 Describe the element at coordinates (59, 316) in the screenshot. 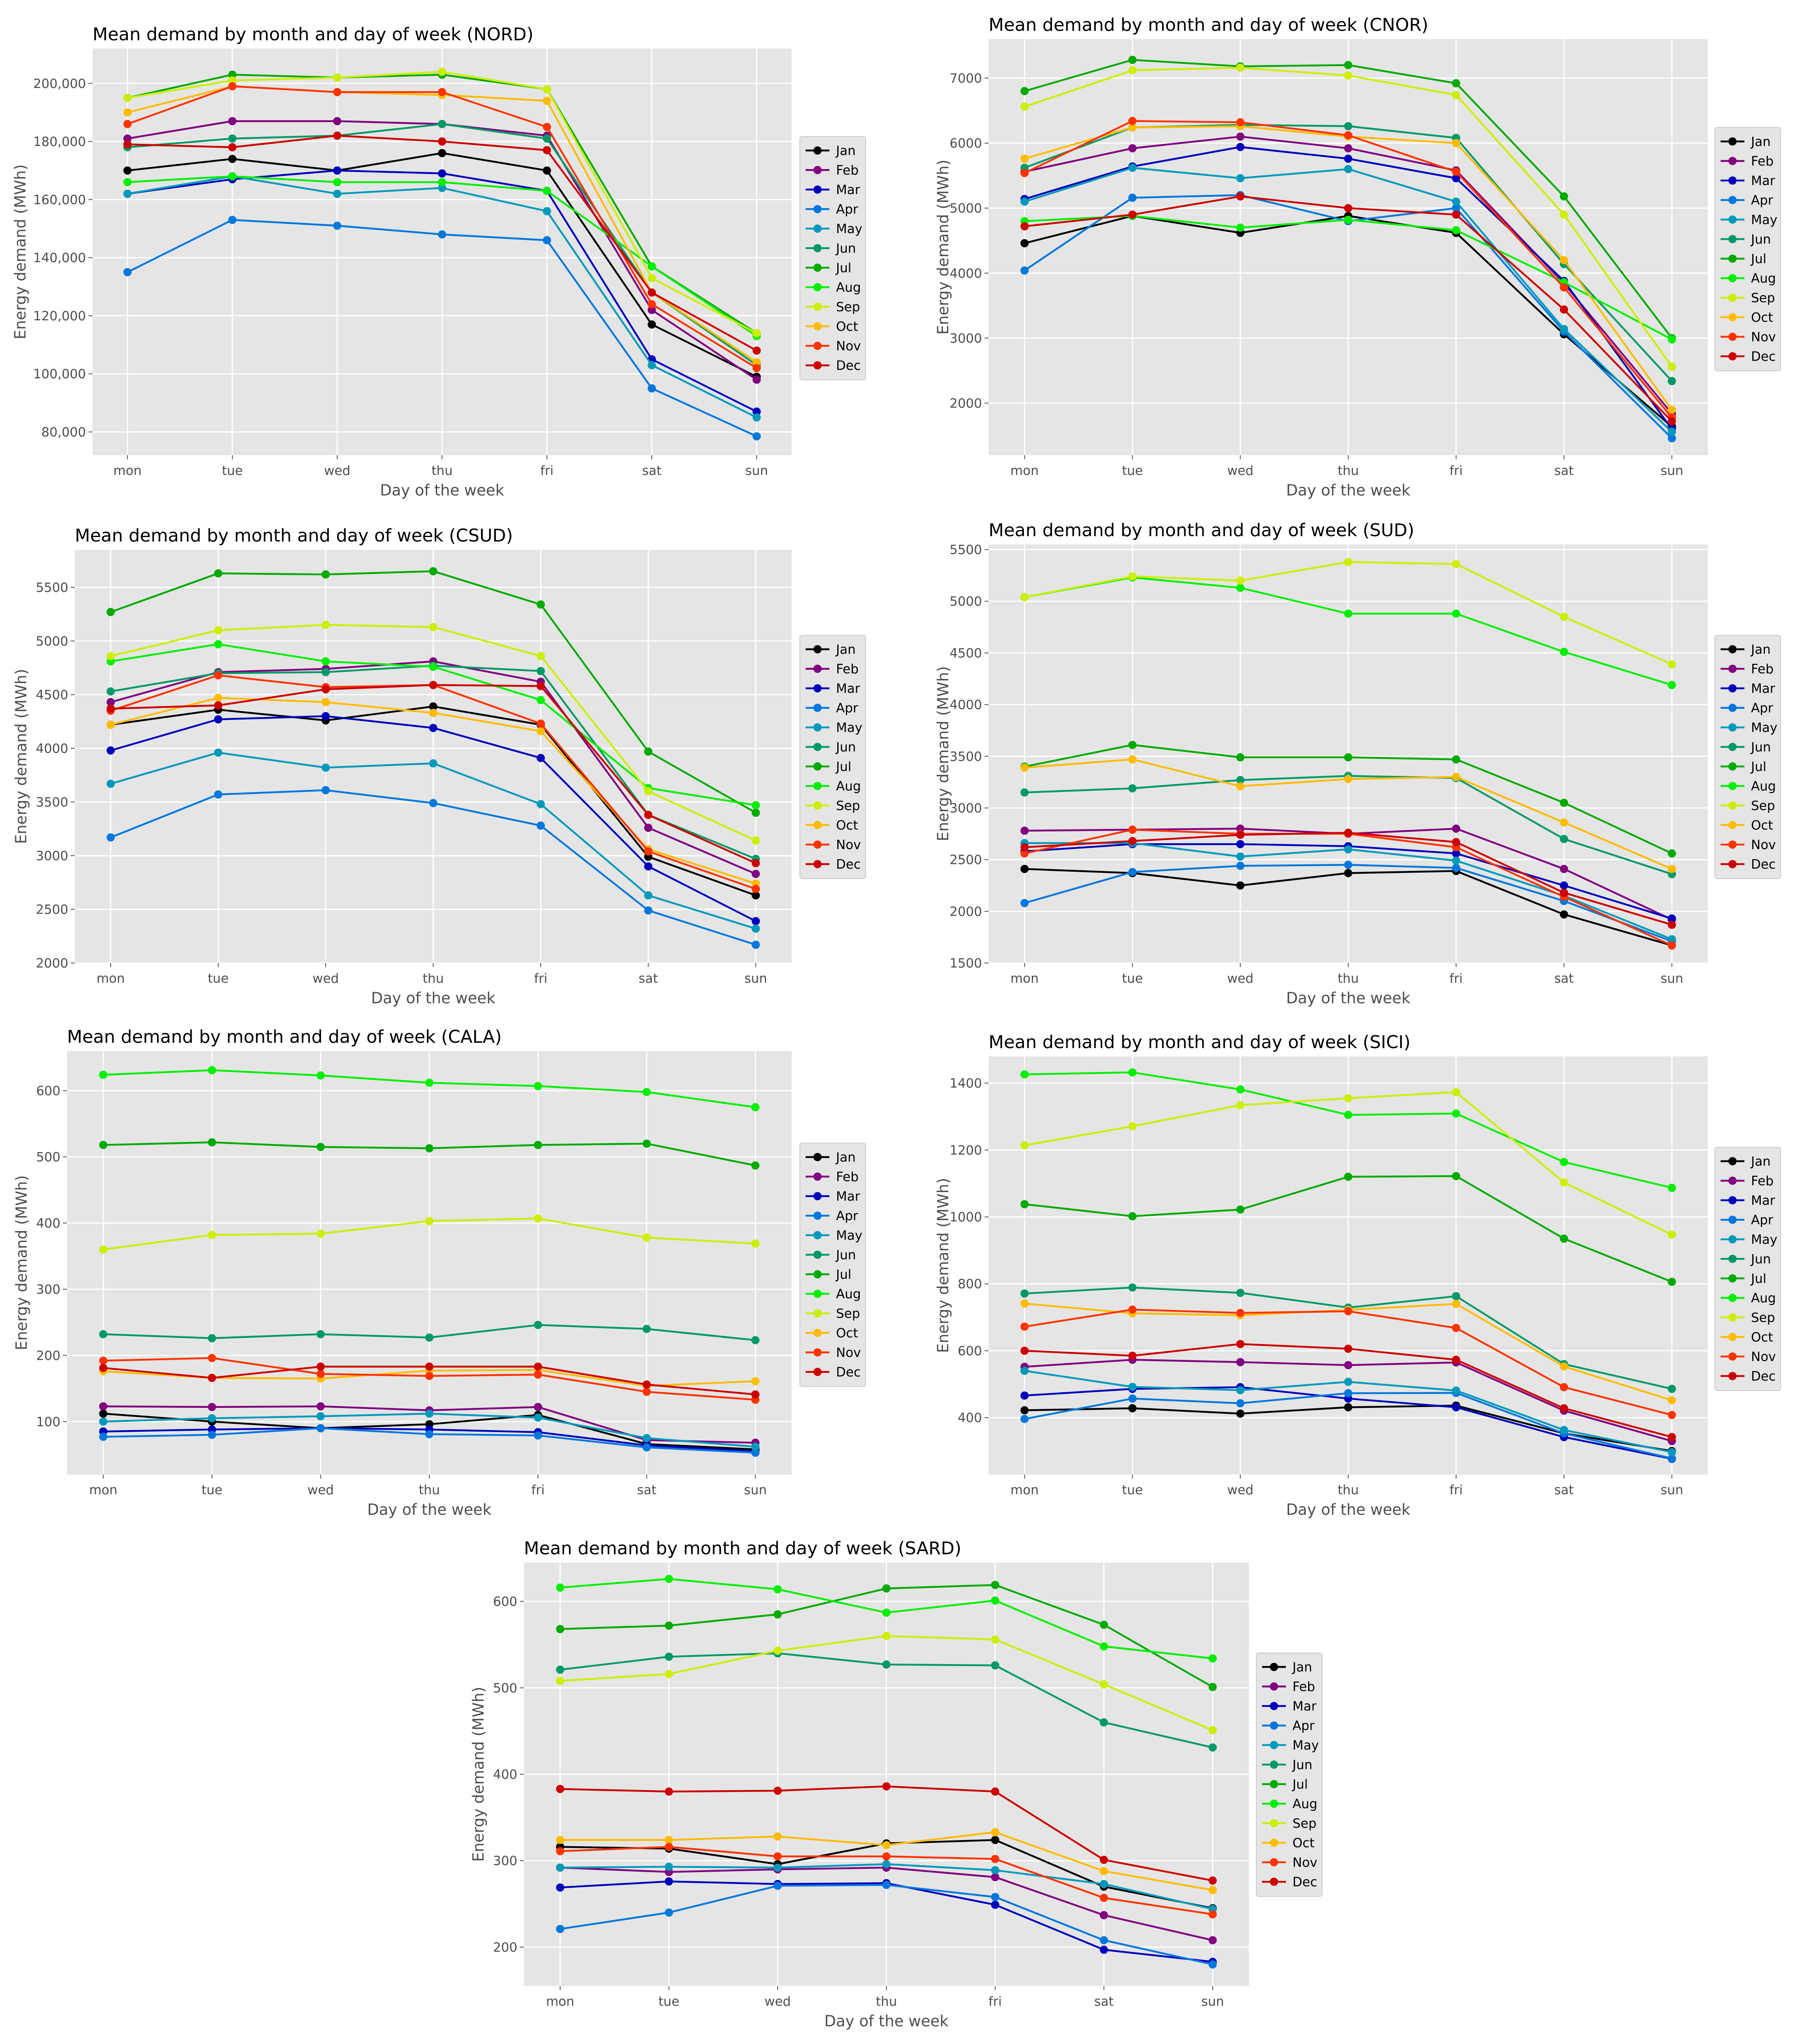

I see `y-tick-label: 120,000` at that location.